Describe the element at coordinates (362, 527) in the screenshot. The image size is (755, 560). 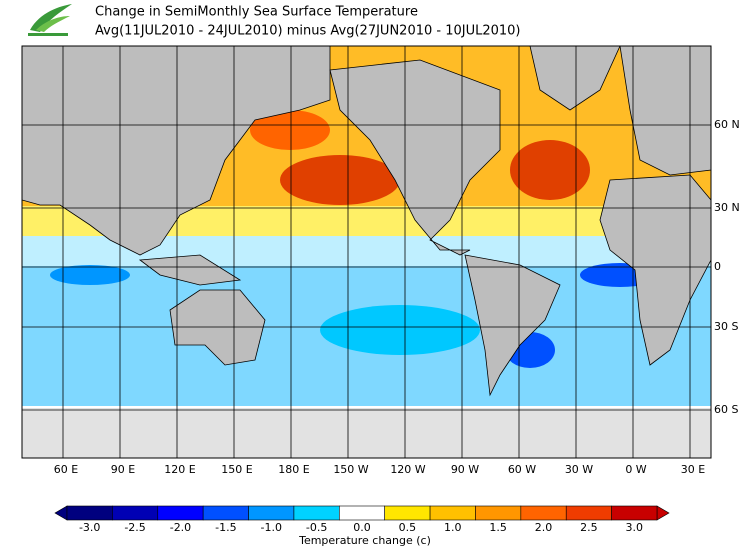
I see `colorbar-tick-label: 0.0` at that location.